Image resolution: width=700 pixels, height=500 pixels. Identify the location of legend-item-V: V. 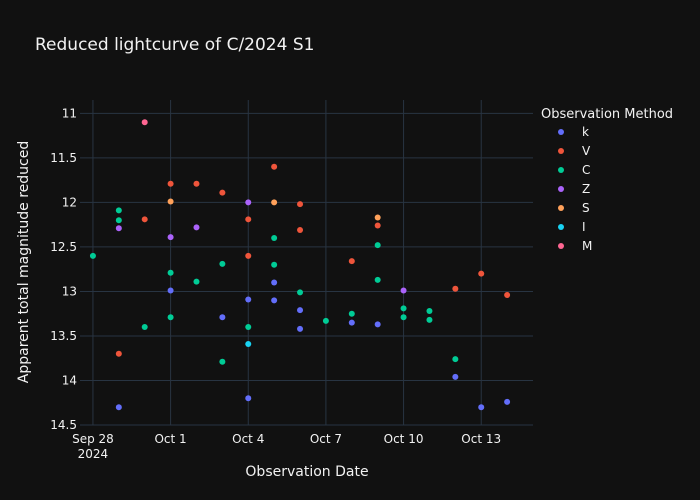
(574, 151).